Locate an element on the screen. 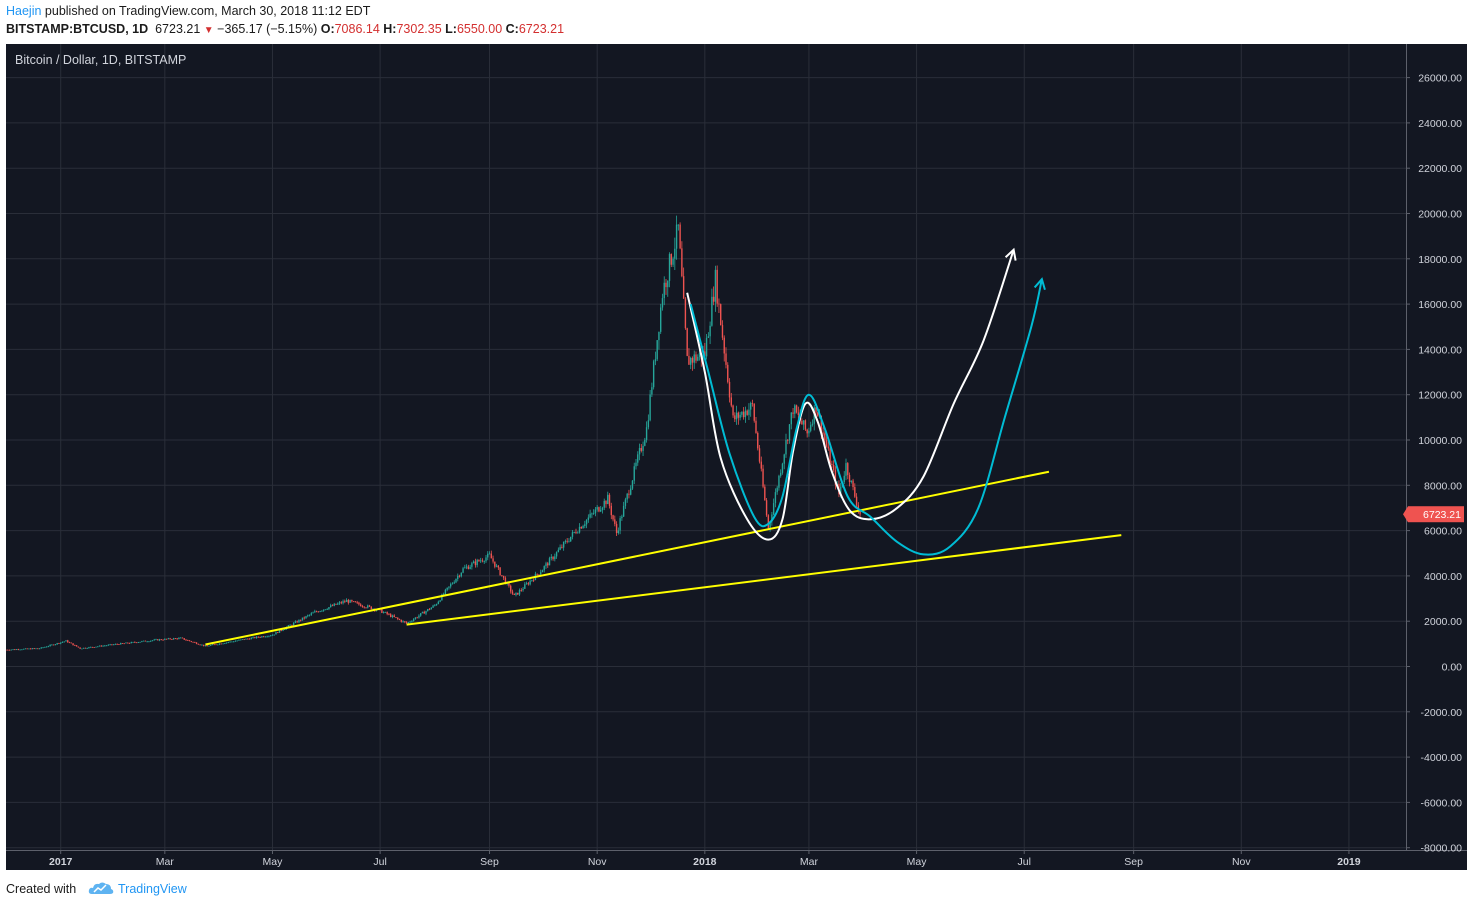 The height and width of the screenshot is (907, 1473). cyan-projection-path is located at coordinates (866, 417).